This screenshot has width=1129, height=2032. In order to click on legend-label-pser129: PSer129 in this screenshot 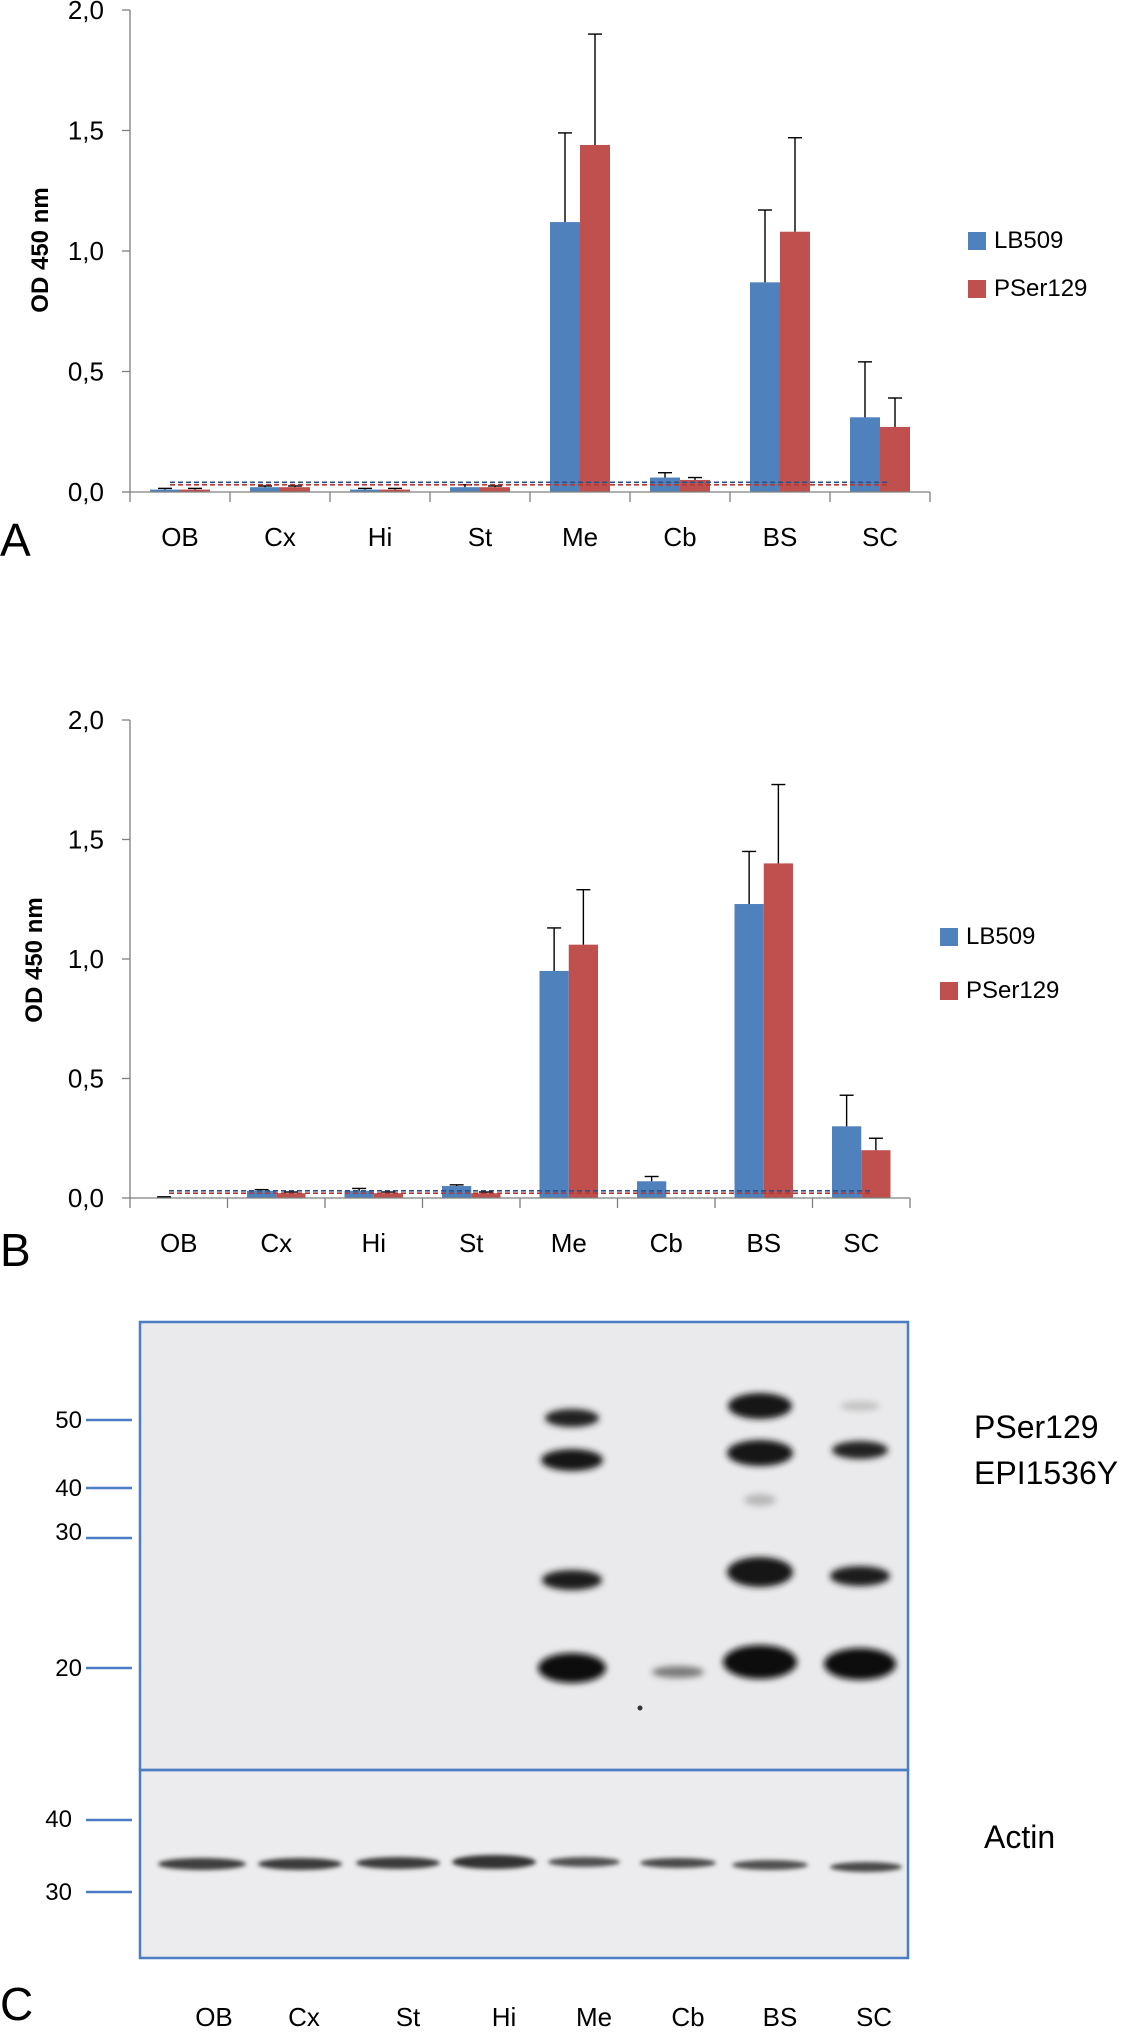, I will do `click(1040, 288)`.